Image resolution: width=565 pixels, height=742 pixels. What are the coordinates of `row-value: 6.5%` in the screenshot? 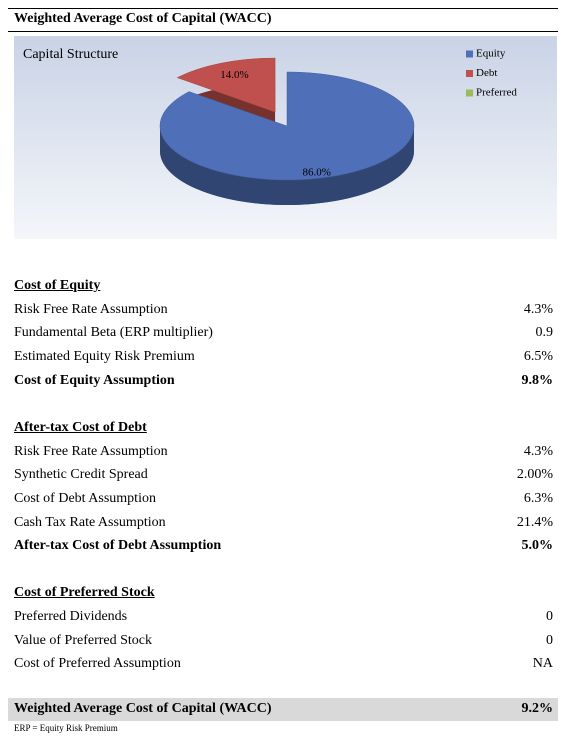 It's located at (538, 357).